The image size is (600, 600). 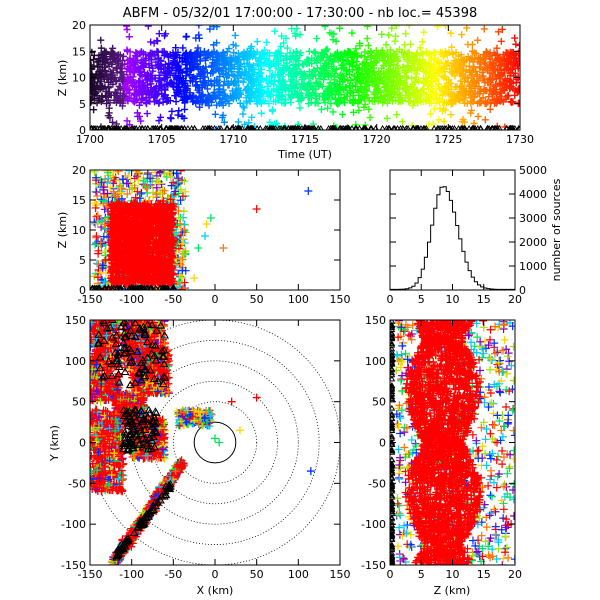 What do you see at coordinates (201, 230) in the screenshot?
I see `x-height-points` at bounding box center [201, 230].